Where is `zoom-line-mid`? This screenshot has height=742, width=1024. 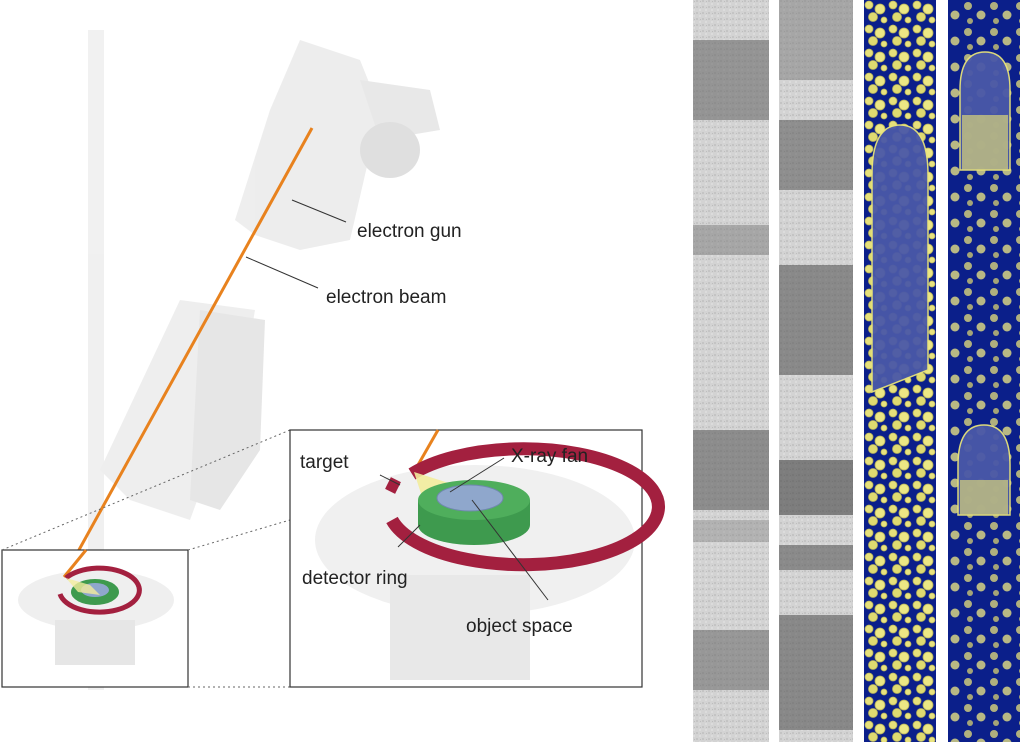 zoom-line-mid is located at coordinates (239, 535).